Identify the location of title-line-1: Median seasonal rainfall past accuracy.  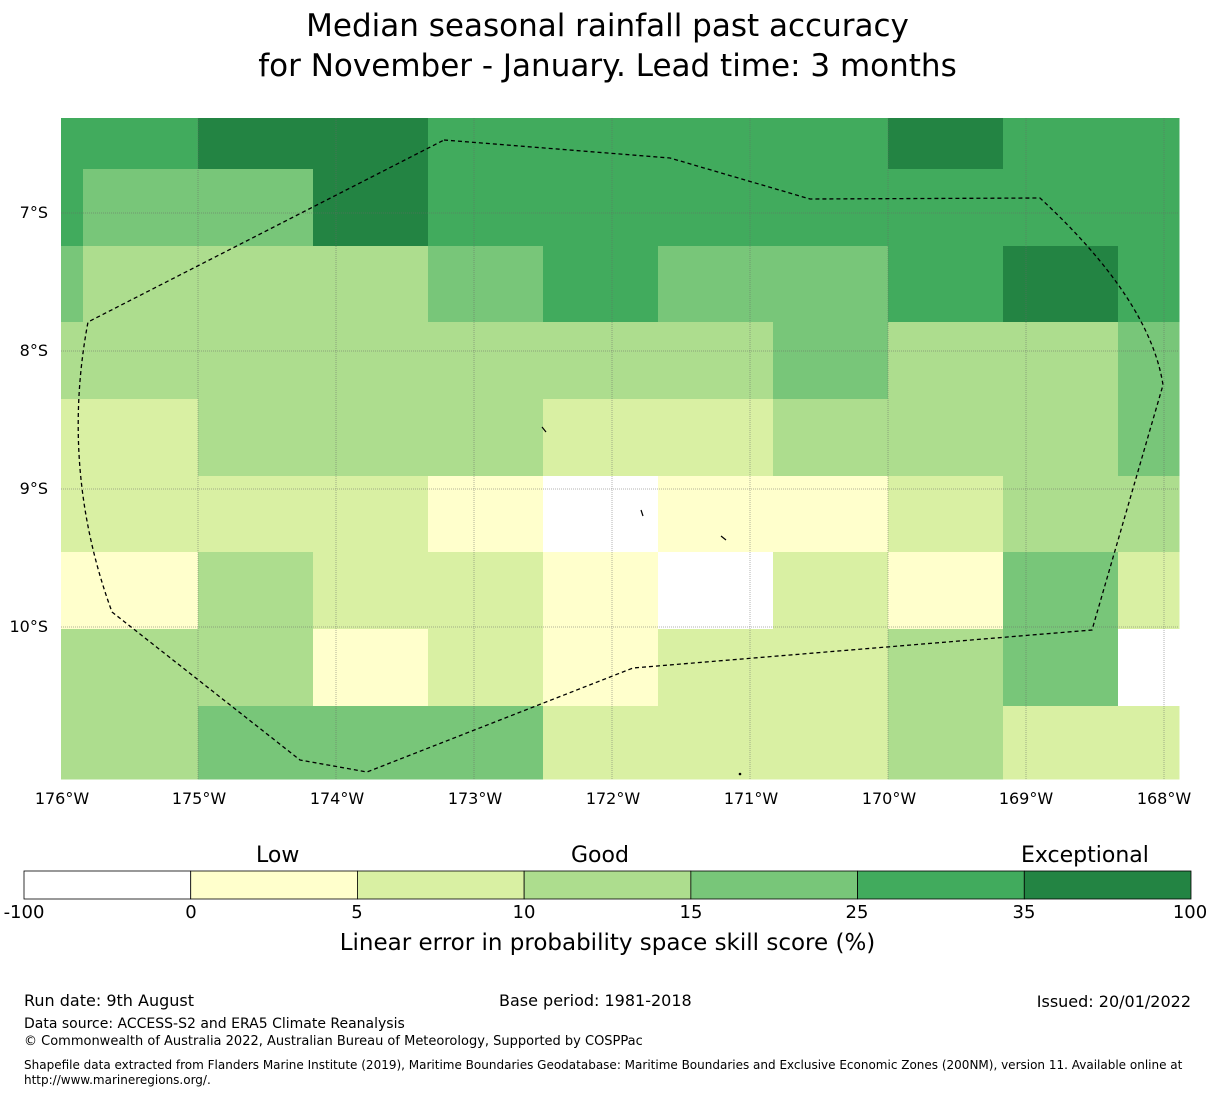
(607, 26).